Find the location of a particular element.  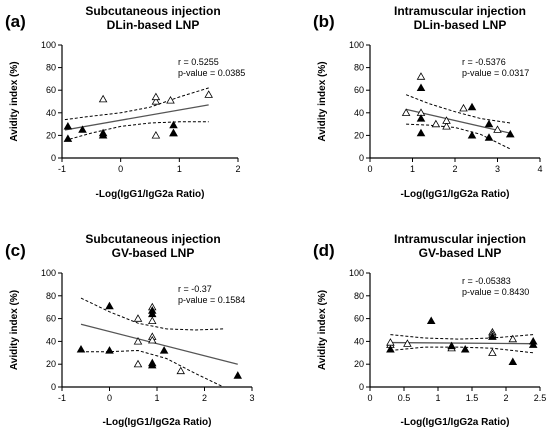

panel-letter: (a) is located at coordinates (15, 21).